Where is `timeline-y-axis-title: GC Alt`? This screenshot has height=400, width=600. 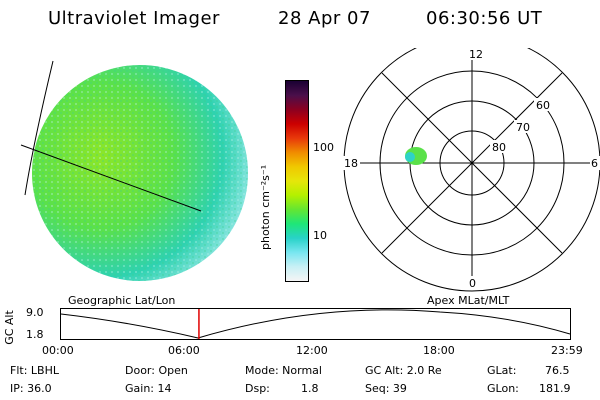 timeline-y-axis-title: GC Alt is located at coordinates (9, 327).